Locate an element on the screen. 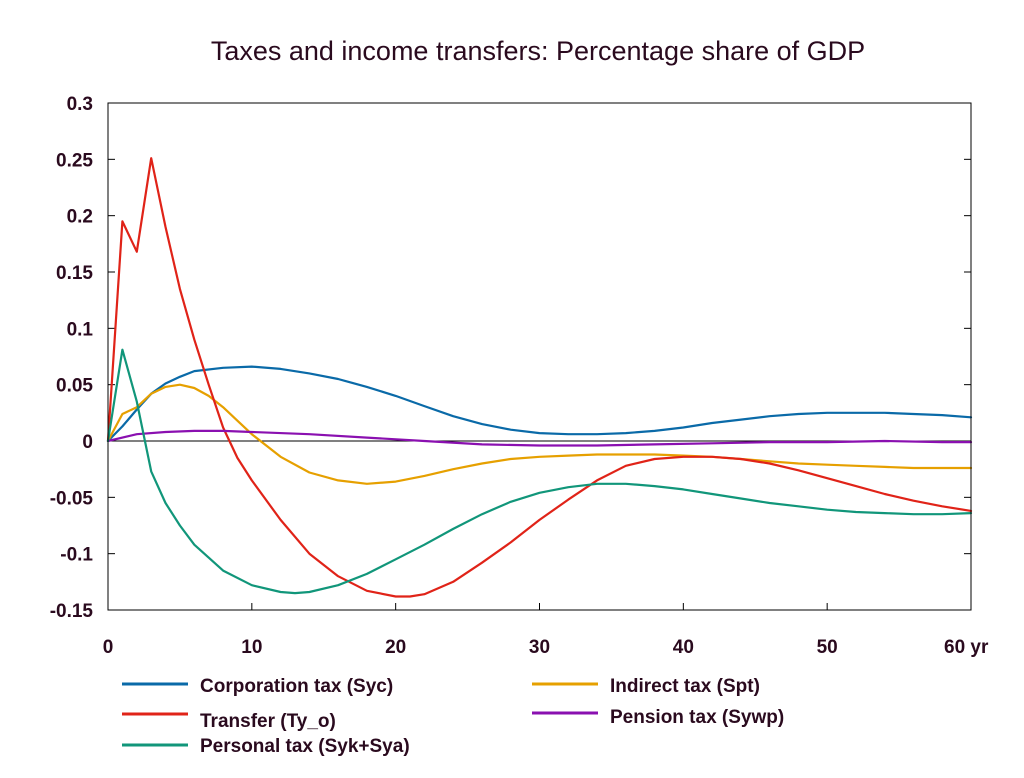 This screenshot has height=778, width=1024. legend-label-transfer: Transfer (Ty_o) is located at coordinates (268, 721).